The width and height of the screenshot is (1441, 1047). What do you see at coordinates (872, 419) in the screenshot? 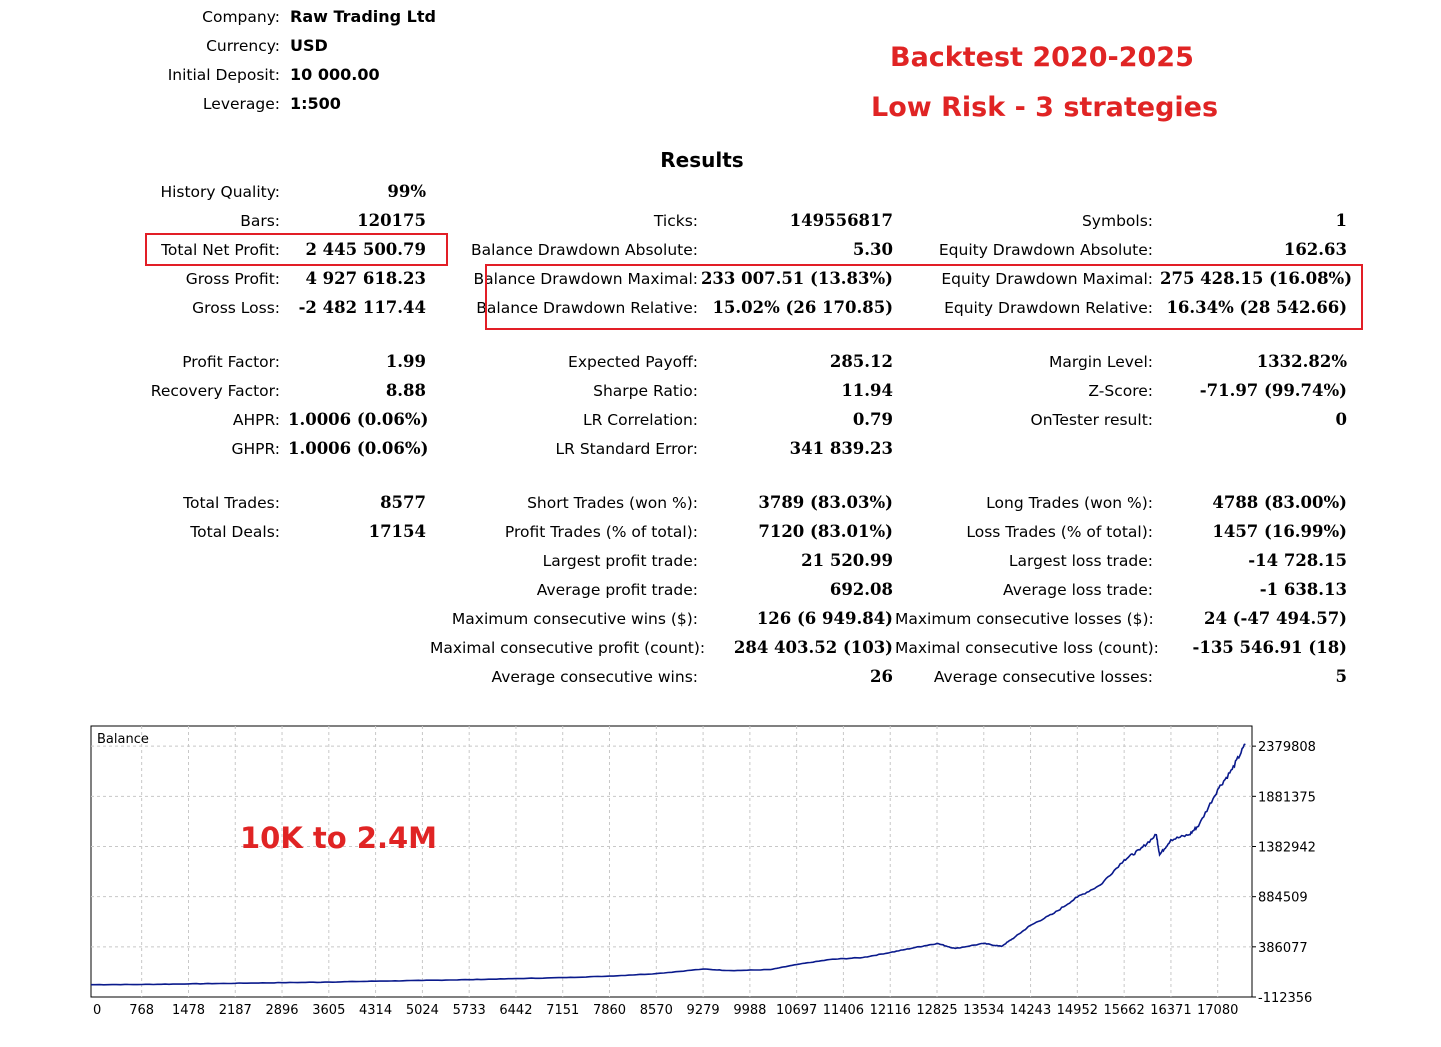
I see `col2-value: 0.79` at bounding box center [872, 419].